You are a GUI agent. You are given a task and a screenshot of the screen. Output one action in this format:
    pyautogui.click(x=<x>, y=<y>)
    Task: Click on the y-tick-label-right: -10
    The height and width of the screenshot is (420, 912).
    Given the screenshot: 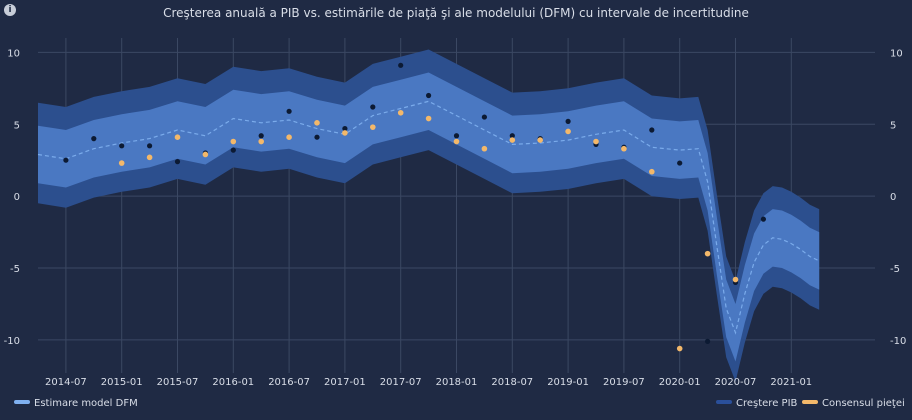 What is the action you would take?
    pyautogui.click(x=898, y=341)
    